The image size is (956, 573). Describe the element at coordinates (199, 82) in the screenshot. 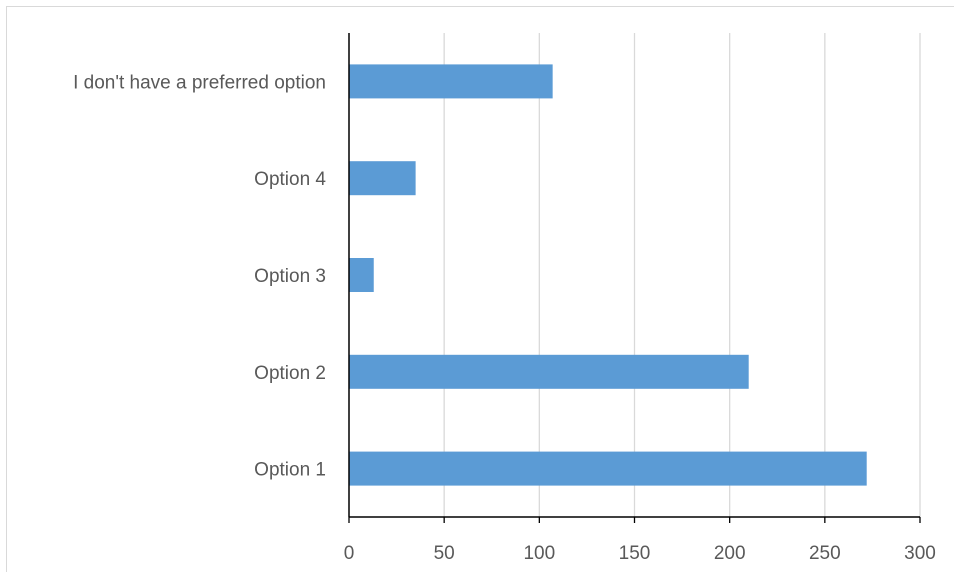

I see `category-label-5: I don't have a preferred option` at that location.